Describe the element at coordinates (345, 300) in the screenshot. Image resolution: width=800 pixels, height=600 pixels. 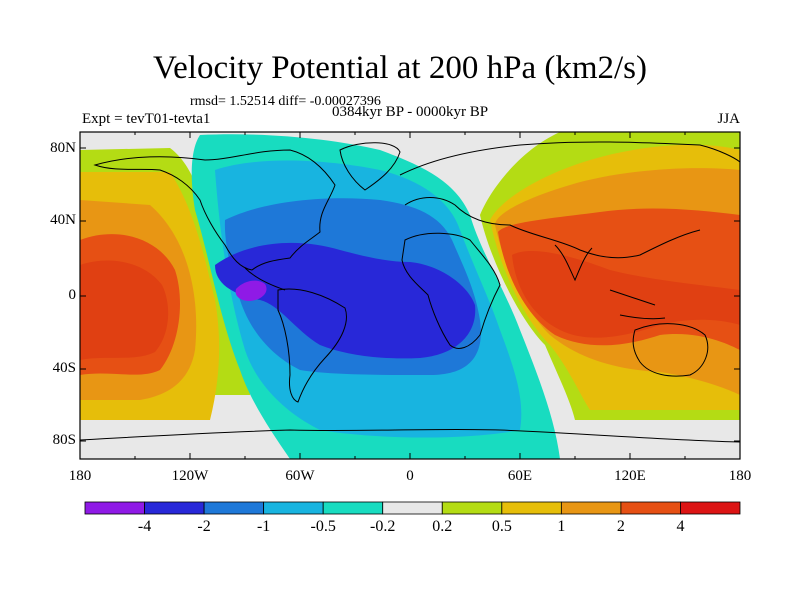
I see `contour-darkblue` at that location.